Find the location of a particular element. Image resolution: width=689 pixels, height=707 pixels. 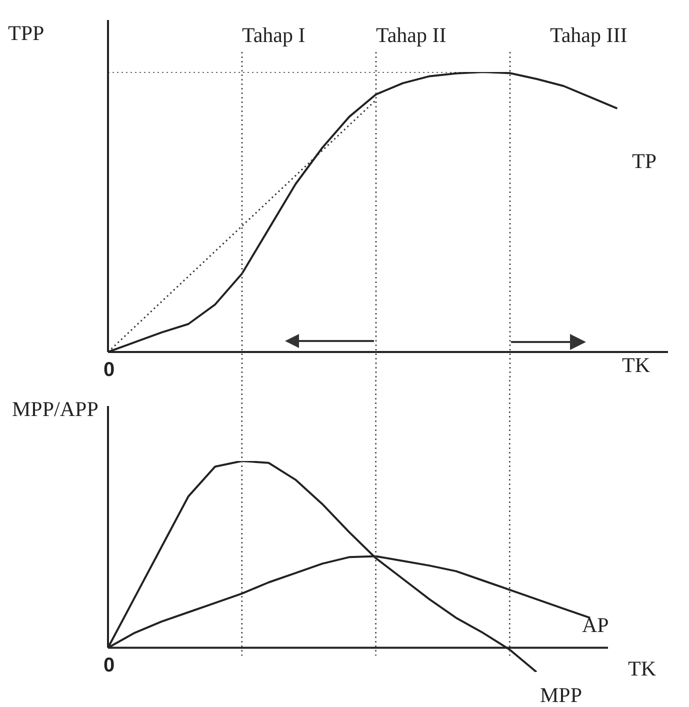

text: Tahap III is located at coordinates (589, 35).